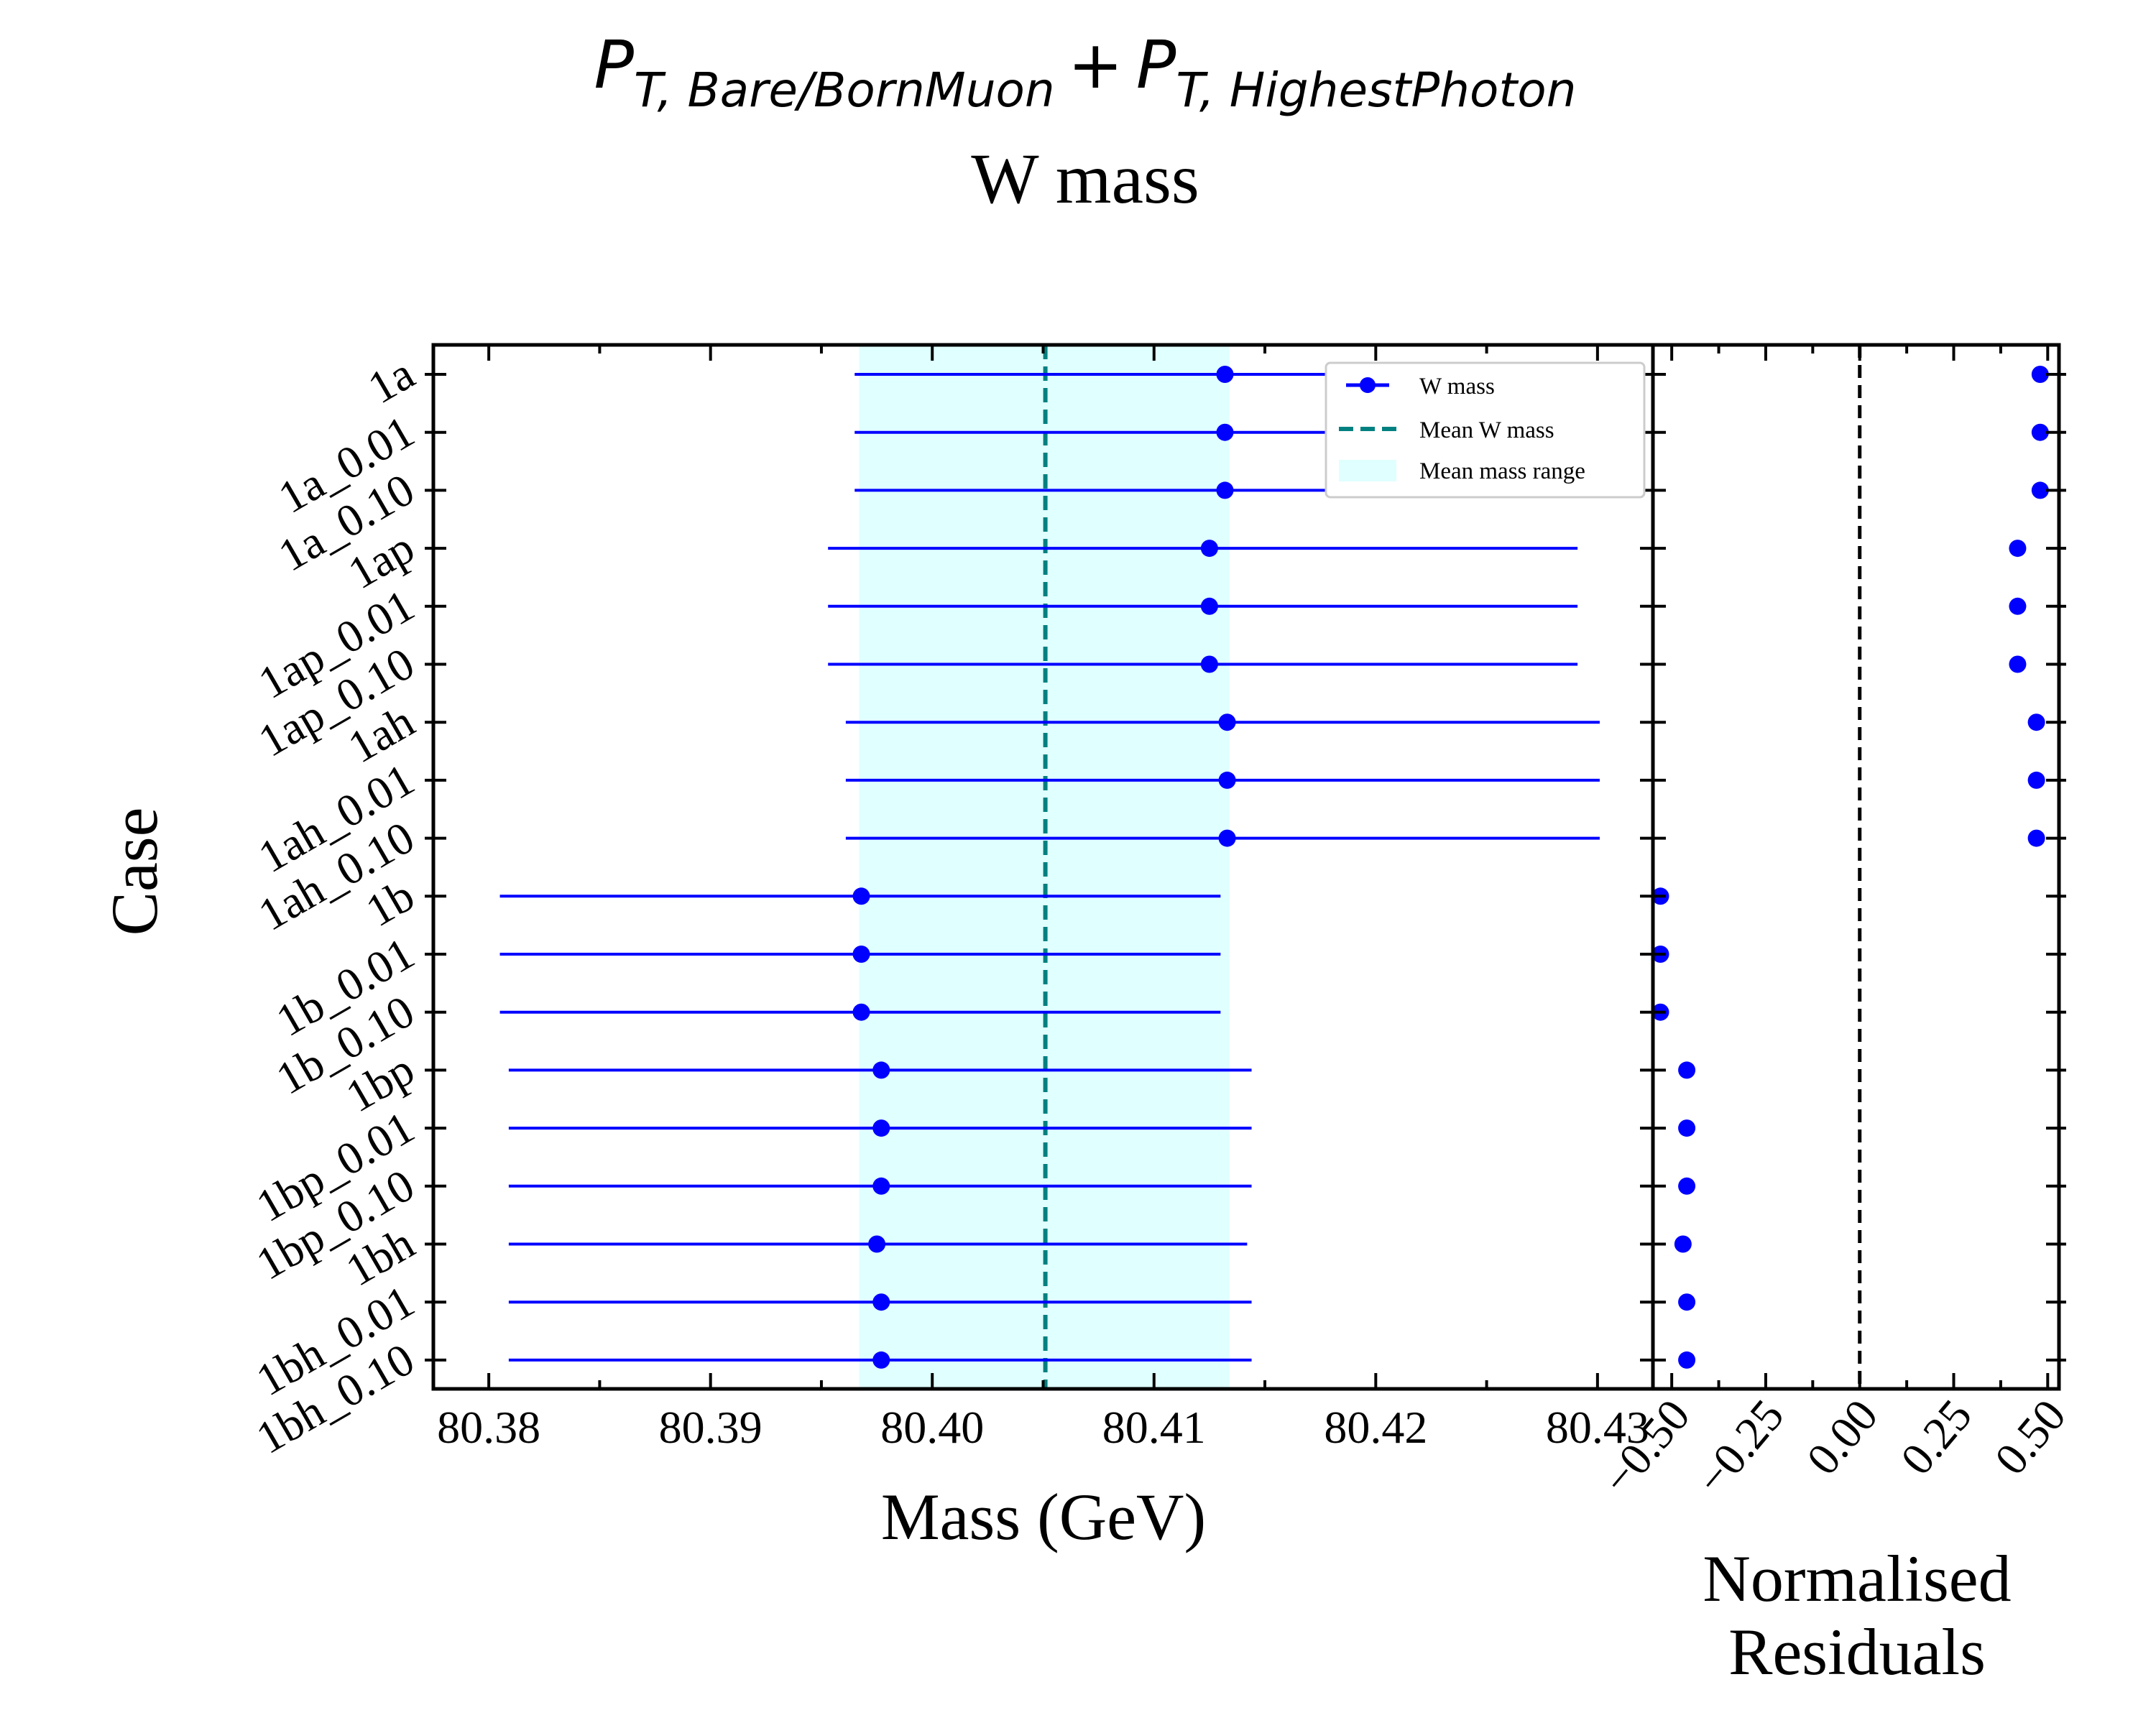  Describe the element at coordinates (1227, 838) in the screenshot. I see `w-mass-point-1ah_0.10` at that location.